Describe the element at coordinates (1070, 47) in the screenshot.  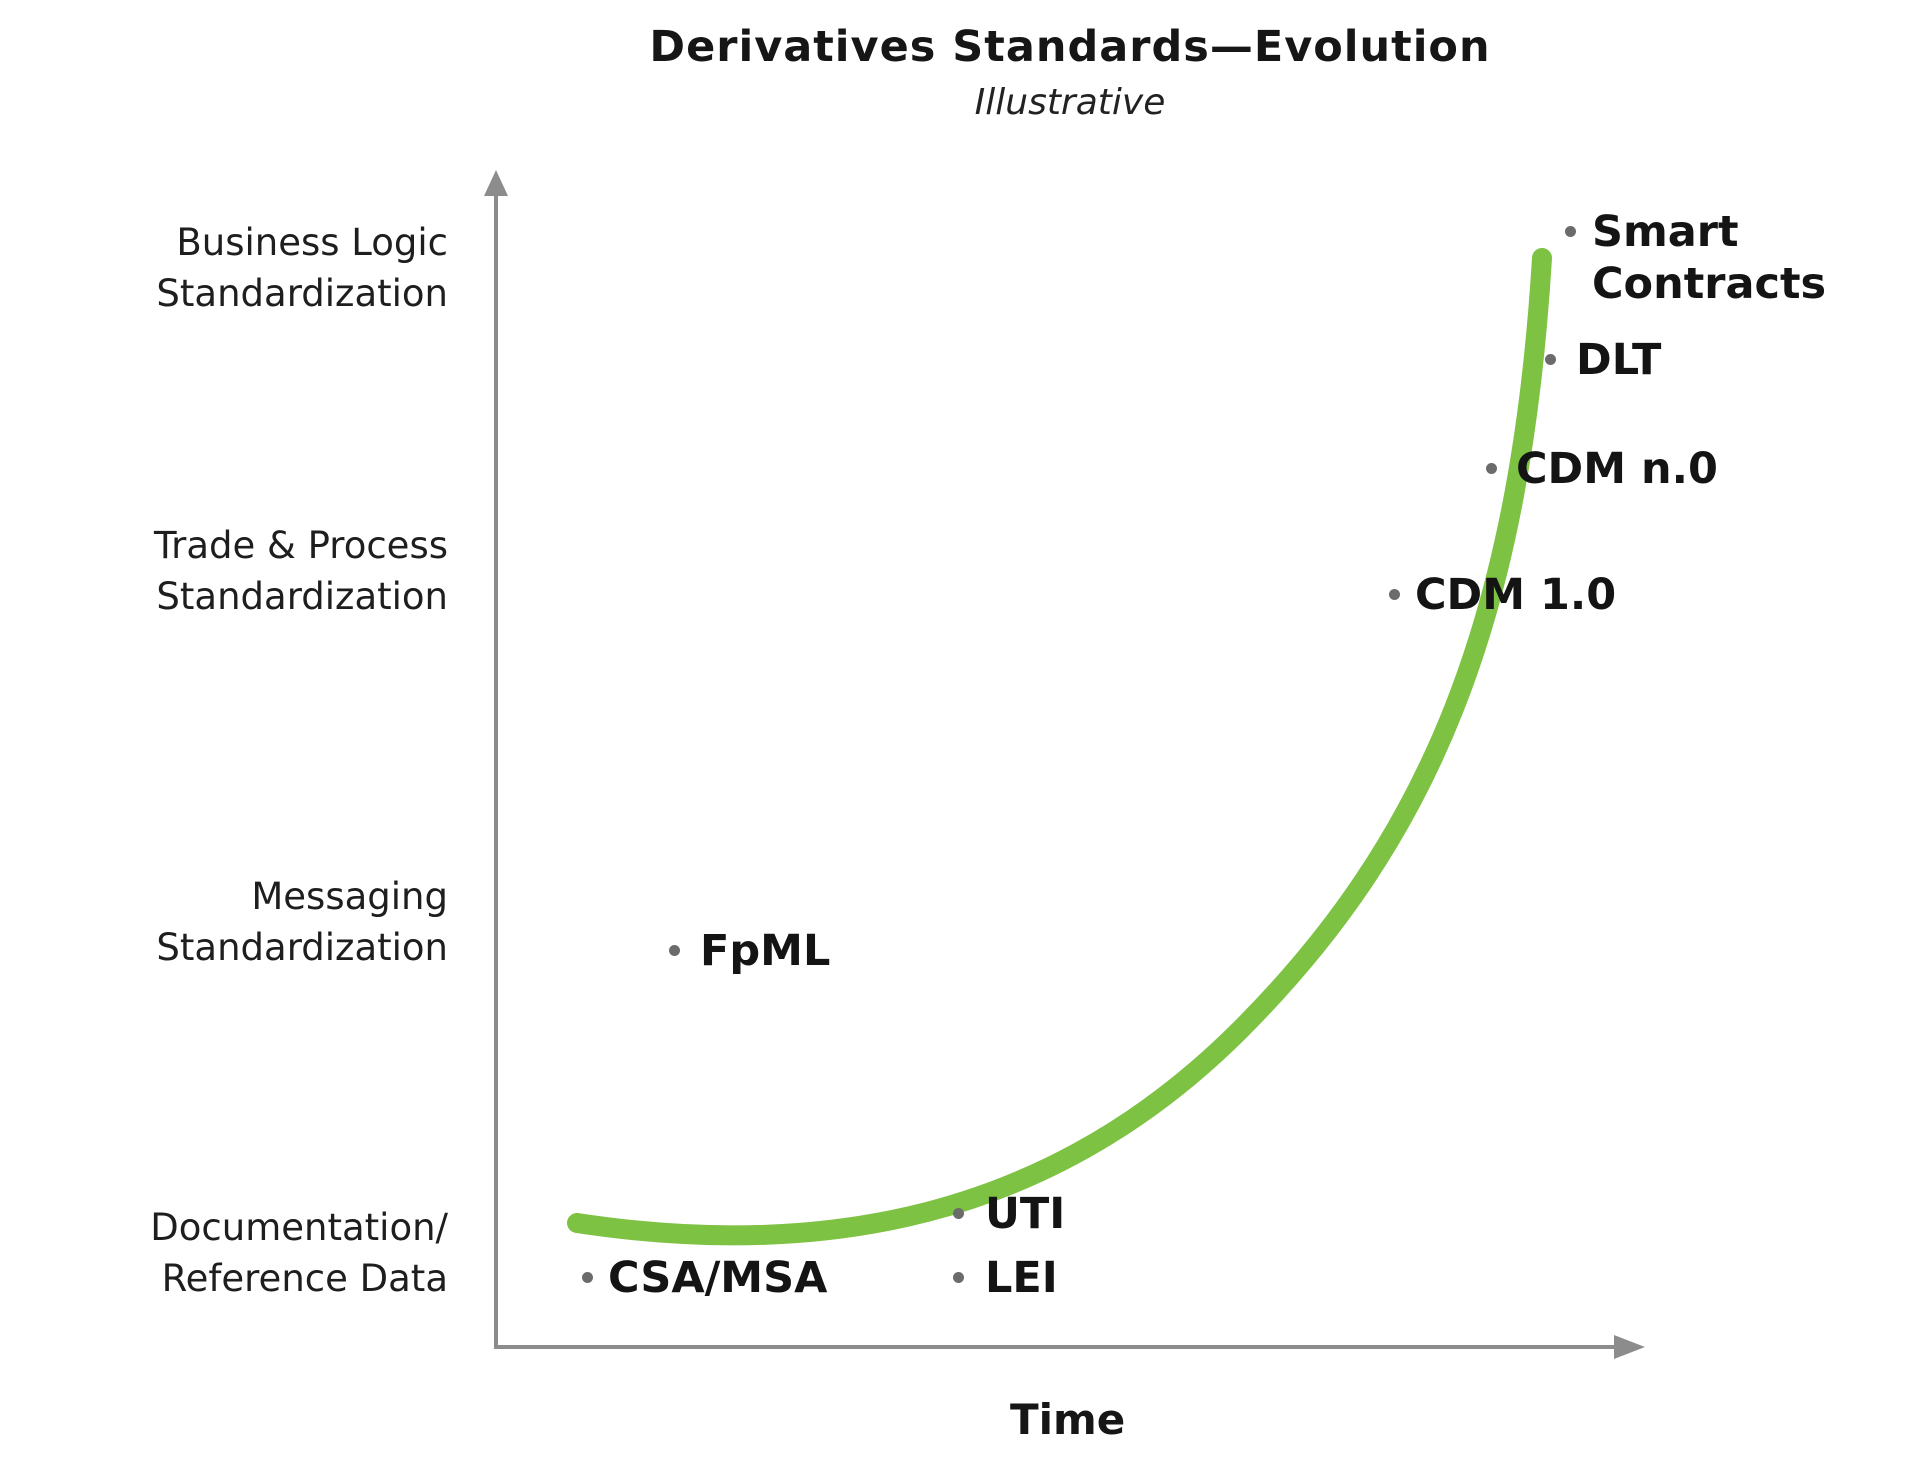
I see `diagram-title: Derivatives Standards—Evolution` at that location.